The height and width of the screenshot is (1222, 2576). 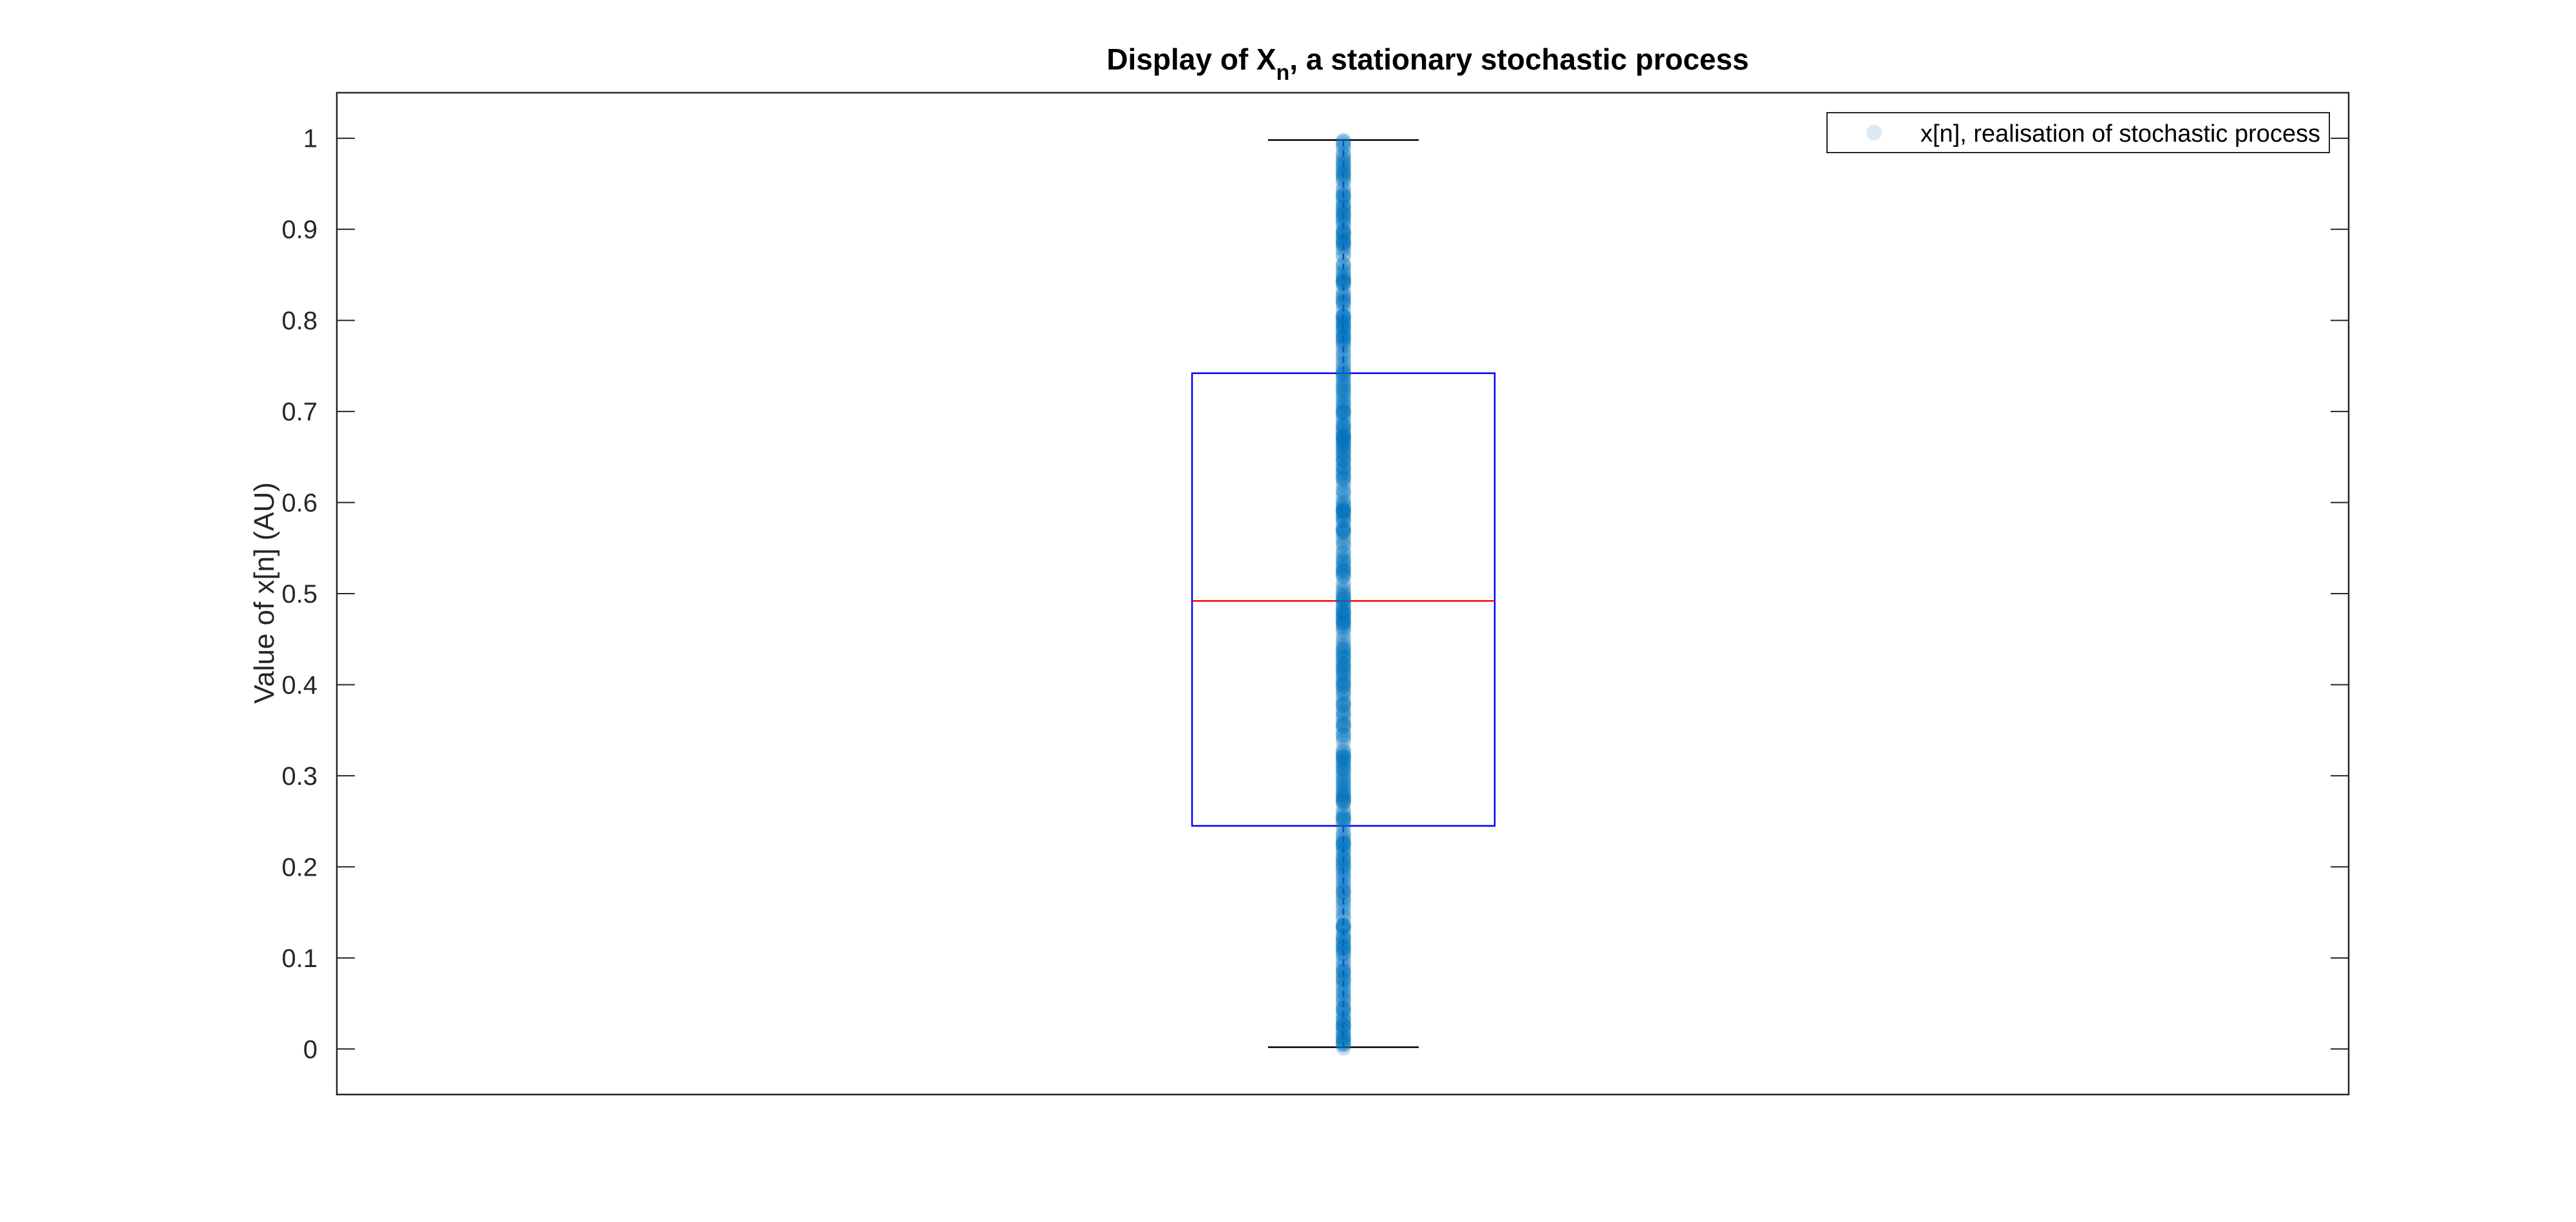 I want to click on y-tick-label: 0.1, so click(x=299, y=959).